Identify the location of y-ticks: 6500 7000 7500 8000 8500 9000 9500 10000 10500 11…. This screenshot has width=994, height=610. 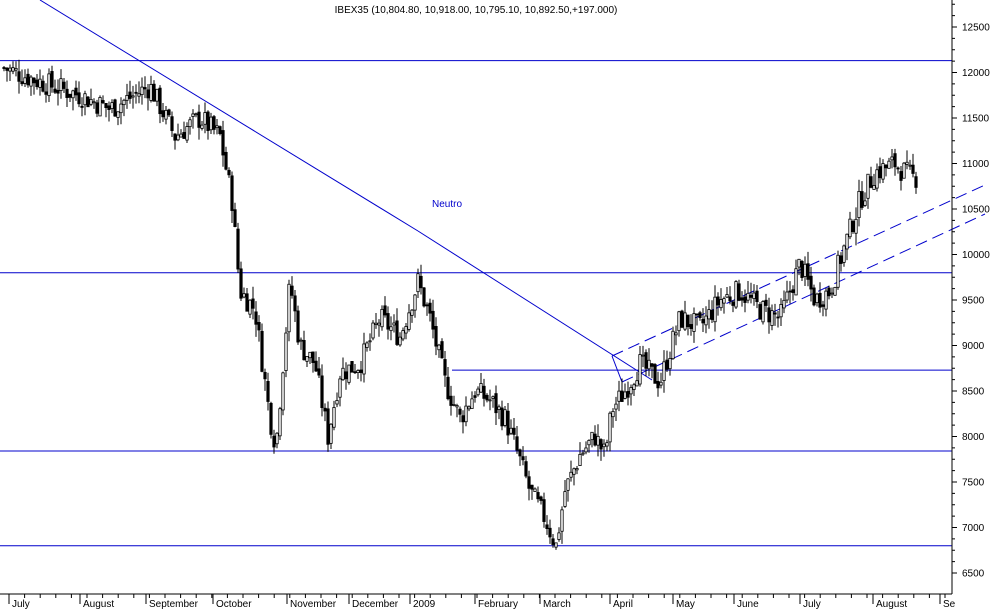
(971, 291).